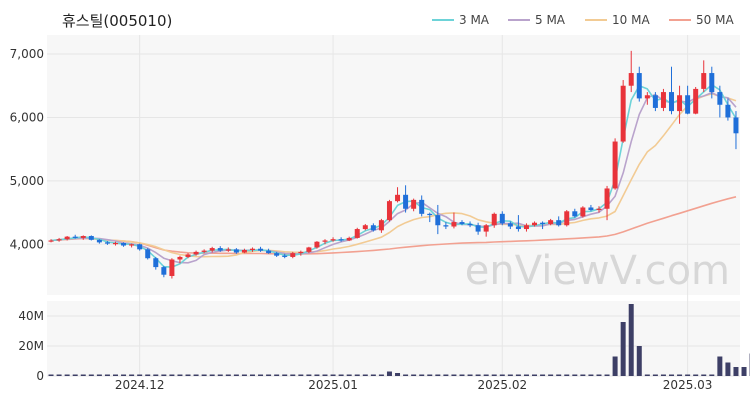 This screenshot has height=400, width=750. I want to click on volume-tick-label: 0, so click(40, 376).